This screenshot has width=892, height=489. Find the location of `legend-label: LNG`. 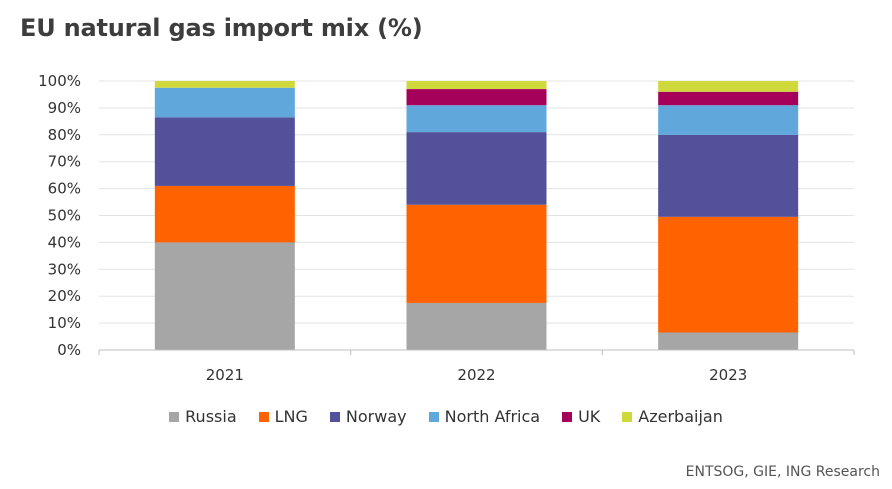

legend-label: LNG is located at coordinates (291, 416).